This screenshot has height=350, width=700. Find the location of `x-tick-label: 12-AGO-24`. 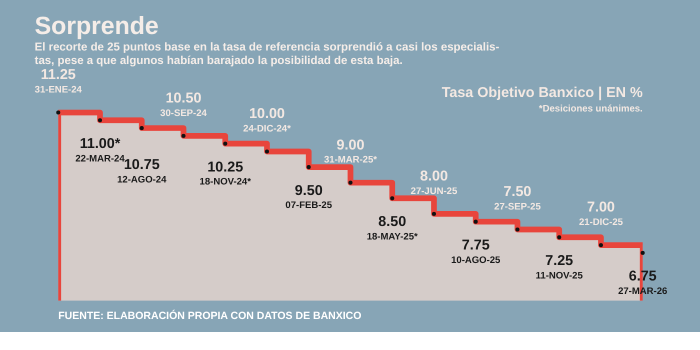

x-tick-label: 12-AGO-24 is located at coordinates (142, 180).